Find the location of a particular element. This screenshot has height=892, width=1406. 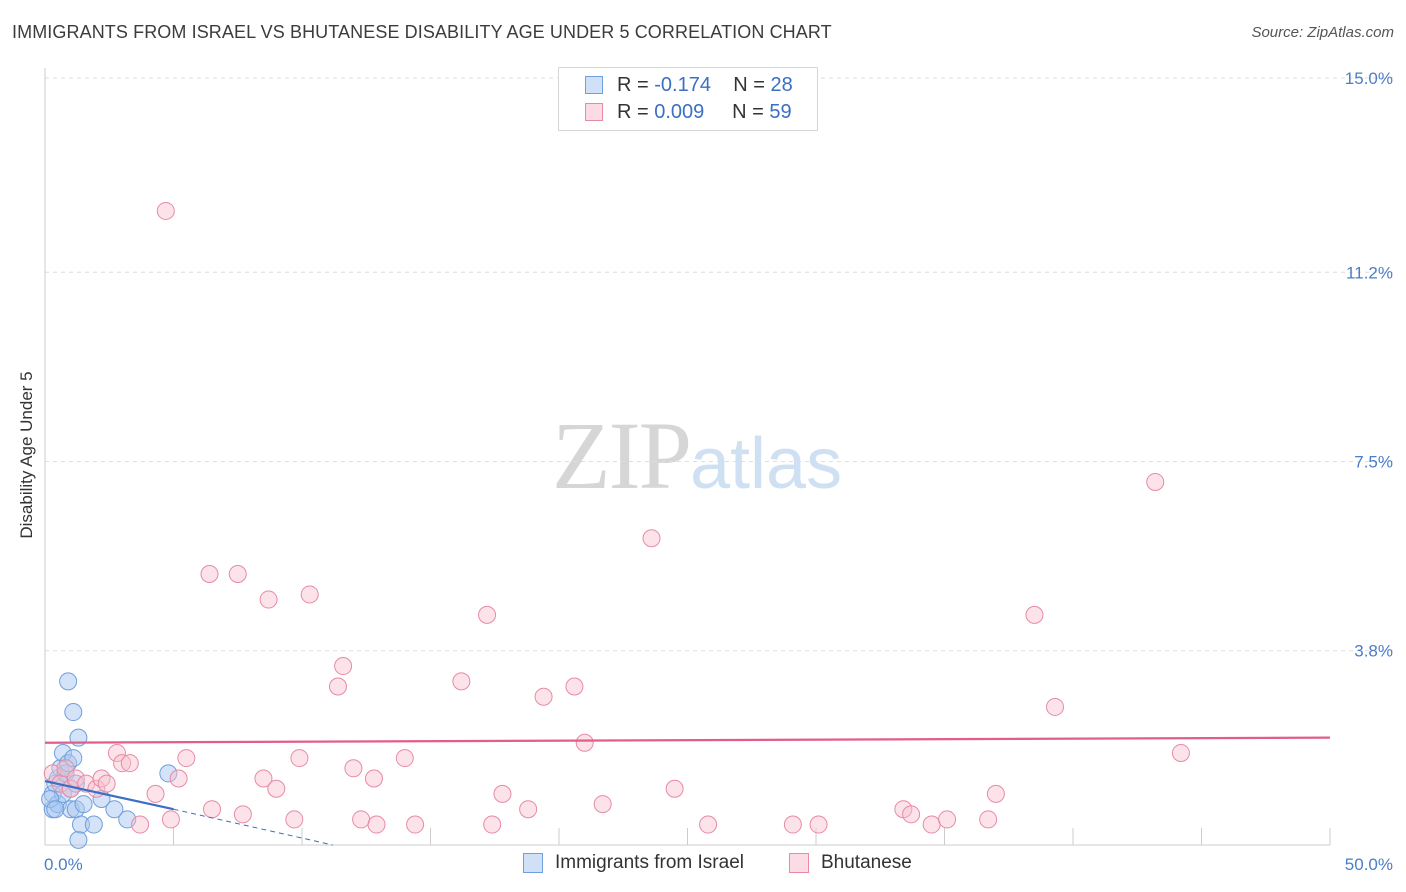

bottom-legend-label-bhutanese: Bhutanese is located at coordinates (866, 862).